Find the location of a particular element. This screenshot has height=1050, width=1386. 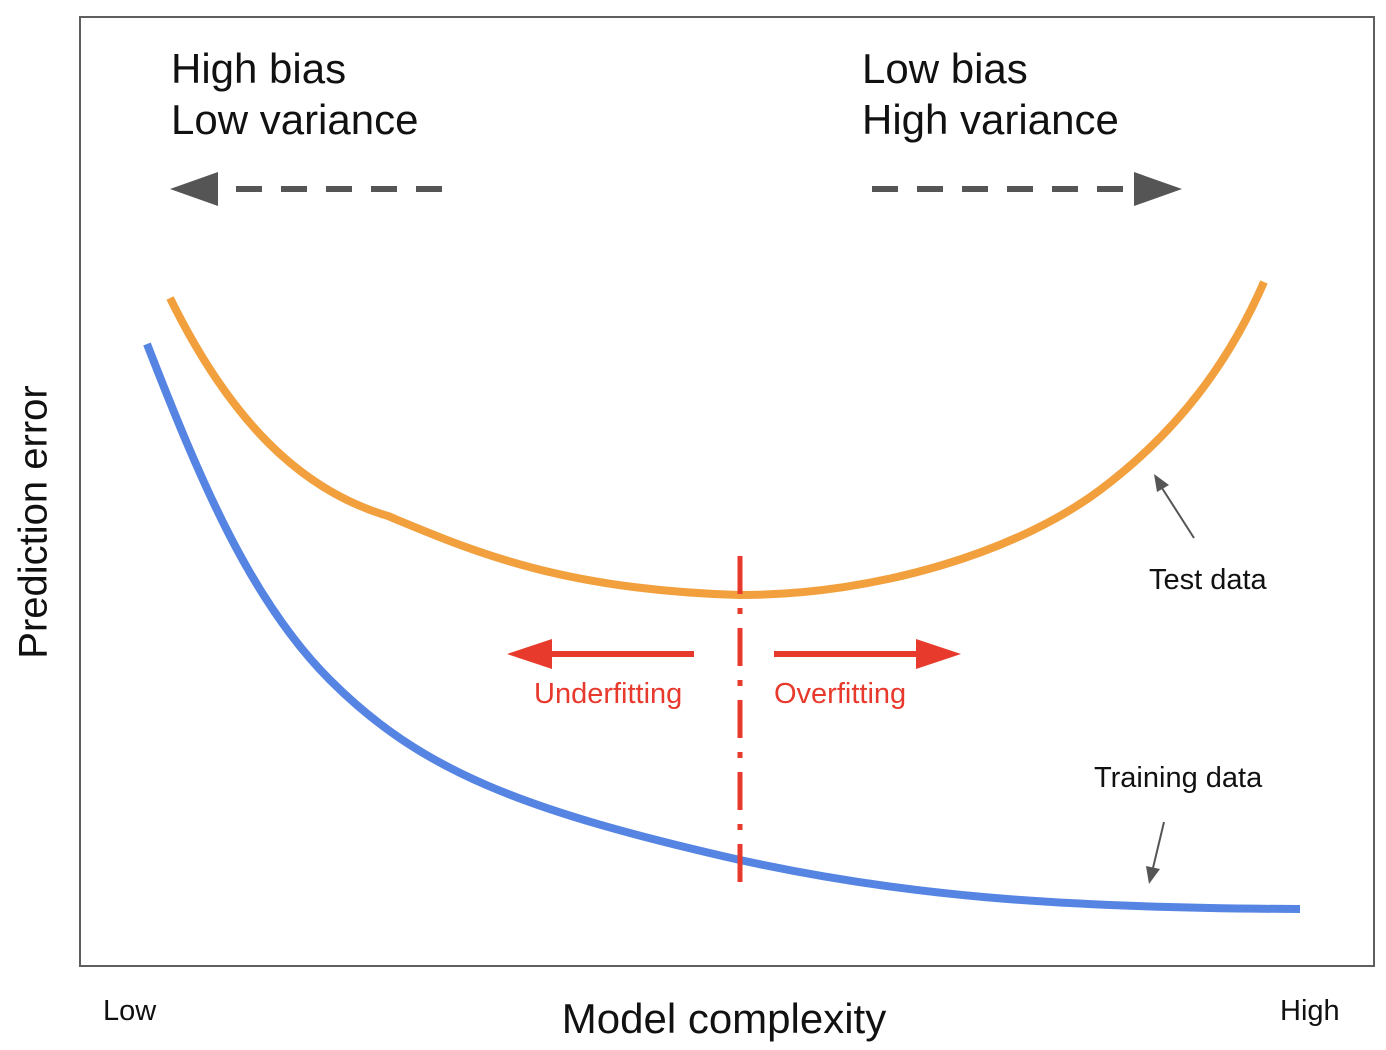

x-axis-low-label: Low is located at coordinates (130, 1011).